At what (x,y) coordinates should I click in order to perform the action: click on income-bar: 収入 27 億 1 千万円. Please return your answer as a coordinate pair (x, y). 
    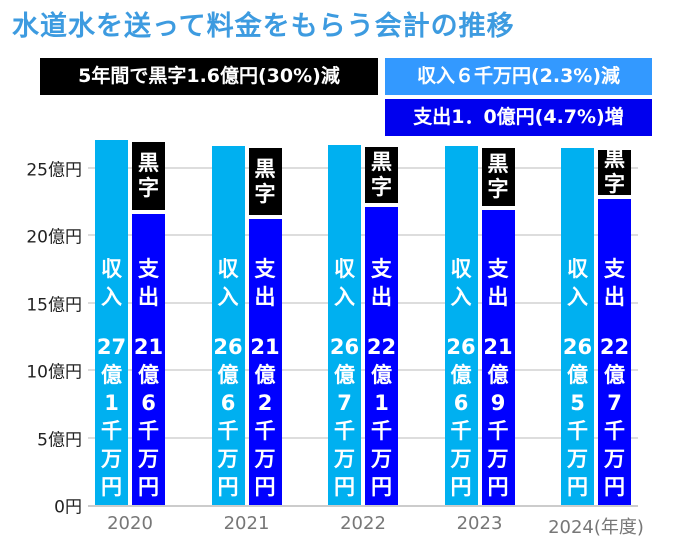
    Looking at the image, I should click on (111, 322).